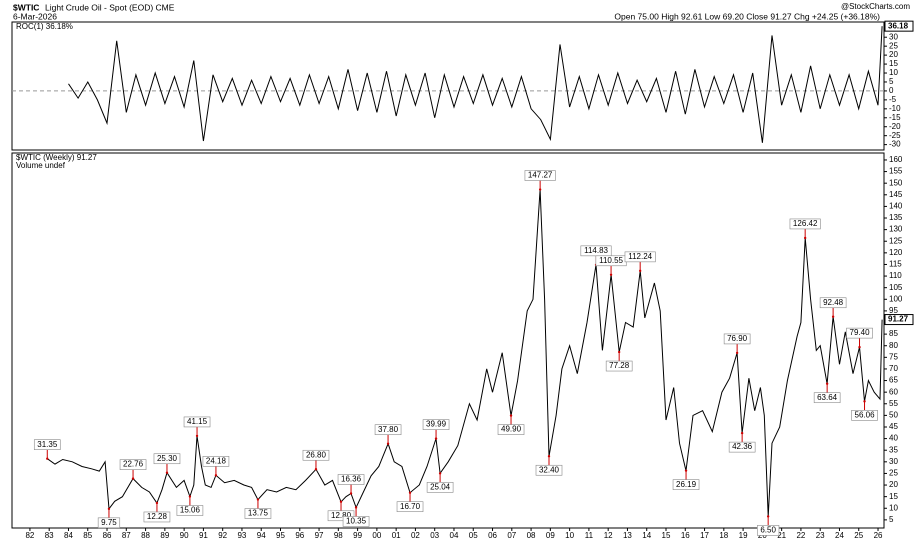  I want to click on y-tick-label: 140, so click(896, 206).